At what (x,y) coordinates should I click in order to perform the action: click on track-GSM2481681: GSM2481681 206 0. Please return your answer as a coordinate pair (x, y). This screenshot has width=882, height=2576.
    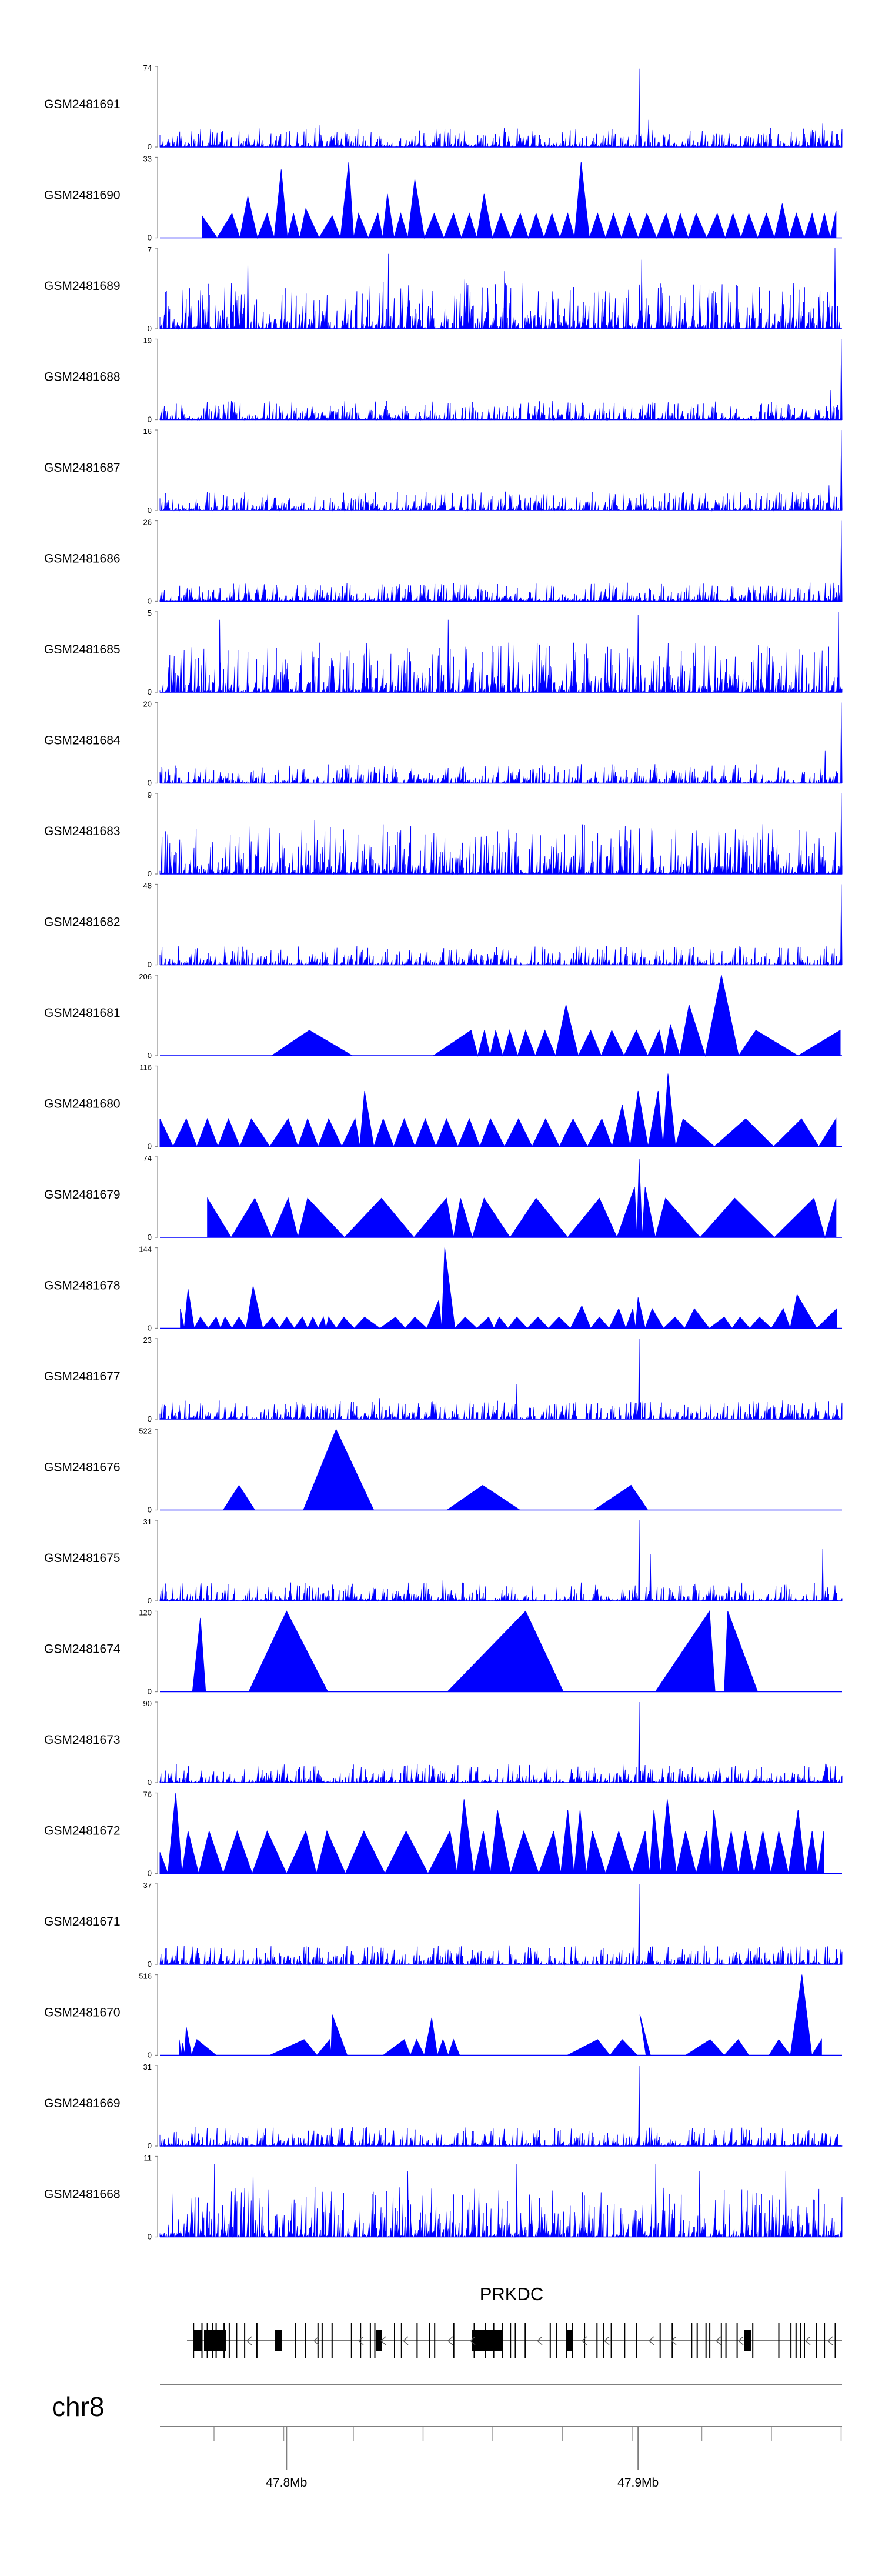
    Looking at the image, I should click on (443, 1016).